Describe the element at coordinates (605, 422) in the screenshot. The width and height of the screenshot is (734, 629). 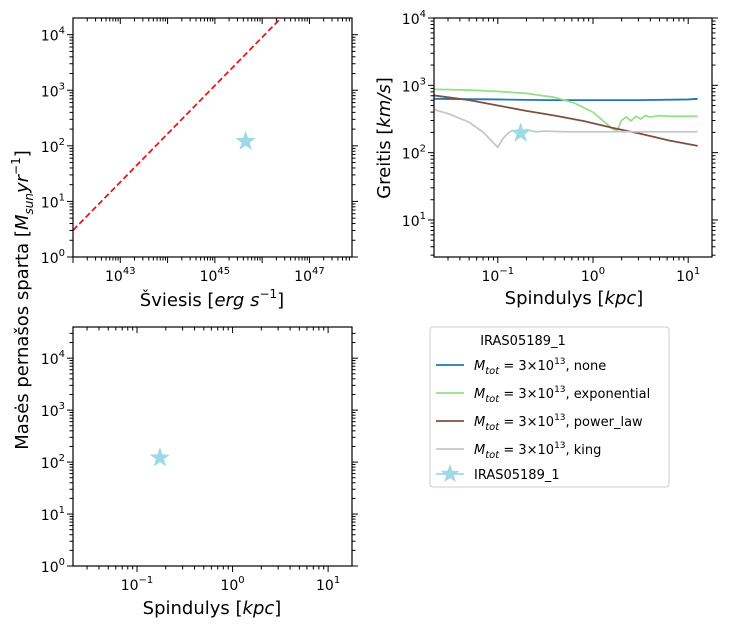
I see `legend-model: , power_law` at that location.